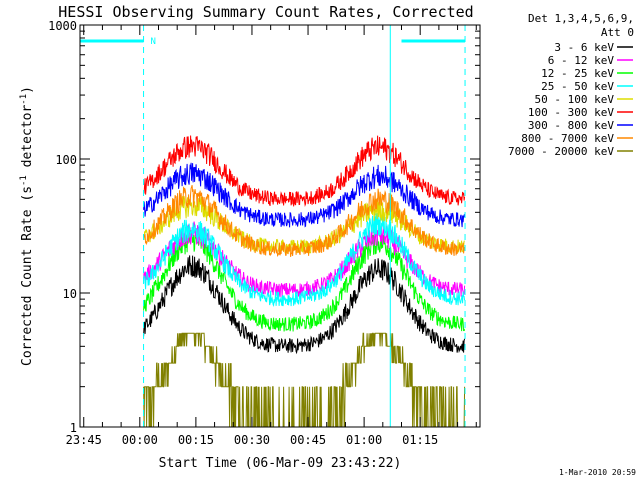 This screenshot has width=640, height=480. I want to click on legend-entry-label: 12 - 25 keV, so click(577, 73).